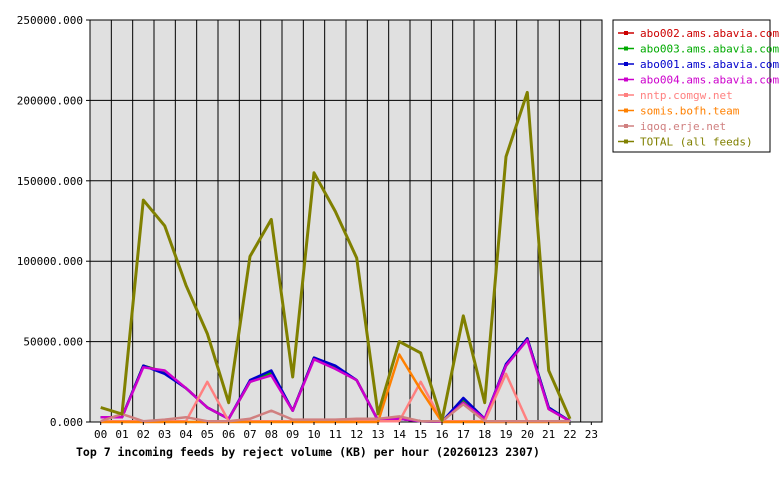 This screenshot has width=780, height=484. What do you see at coordinates (271, 434) in the screenshot?
I see `x-tick-label: 08` at bounding box center [271, 434].